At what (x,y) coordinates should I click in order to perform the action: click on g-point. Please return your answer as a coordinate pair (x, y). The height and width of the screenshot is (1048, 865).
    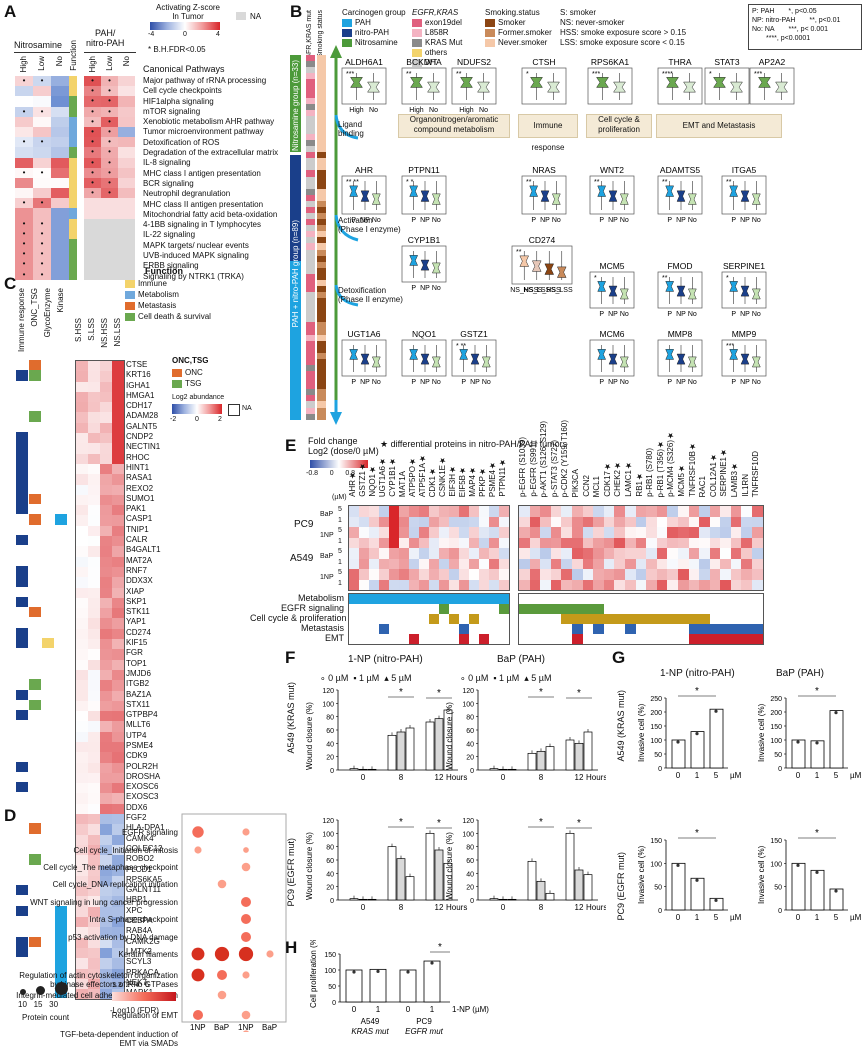
    Looking at the image, I should click on (678, 865).